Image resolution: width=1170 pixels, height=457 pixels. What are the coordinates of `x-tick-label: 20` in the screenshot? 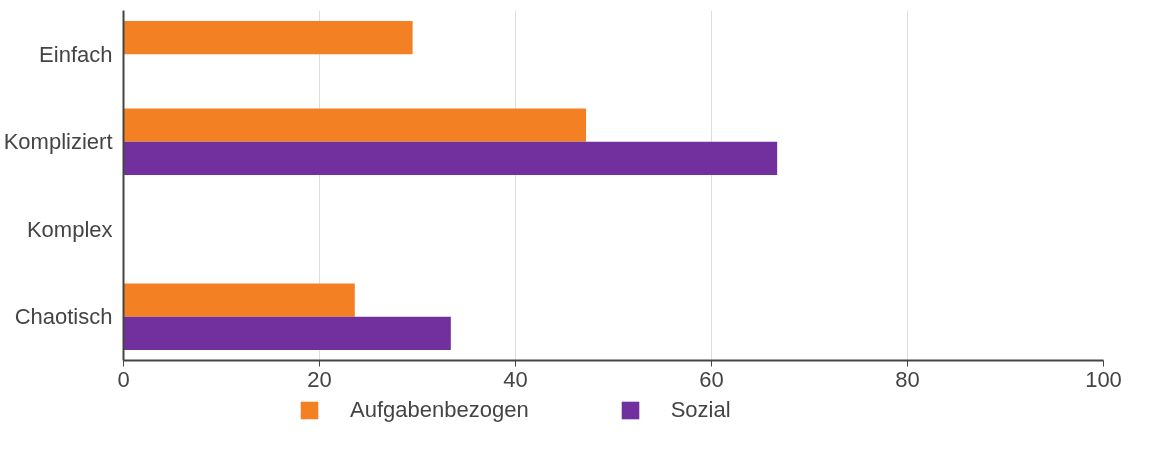 It's located at (319, 379).